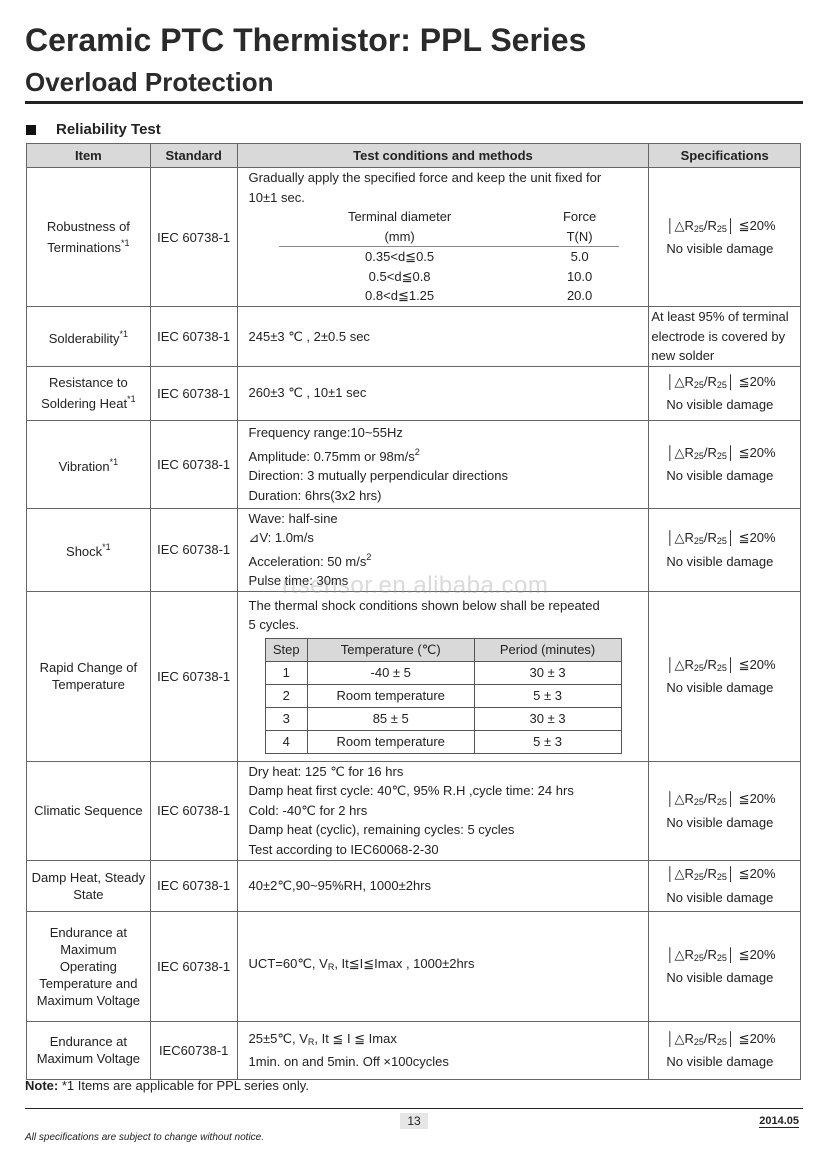  I want to click on force-header-cell: T(N), so click(579, 237).